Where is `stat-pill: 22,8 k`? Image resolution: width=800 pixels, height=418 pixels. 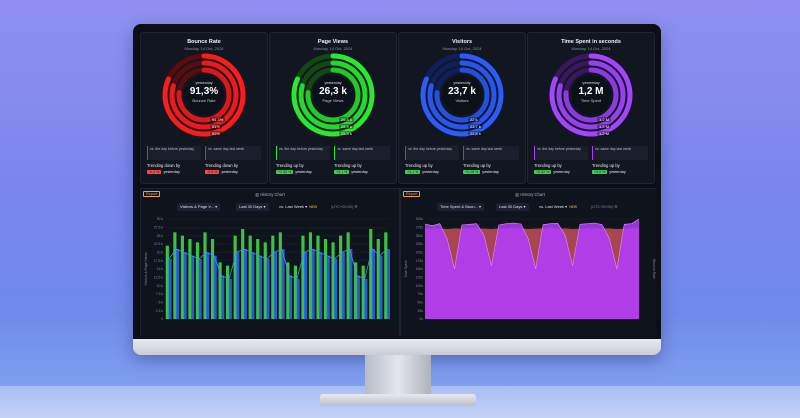
stat-pill: 22,8 k is located at coordinates (475, 133).